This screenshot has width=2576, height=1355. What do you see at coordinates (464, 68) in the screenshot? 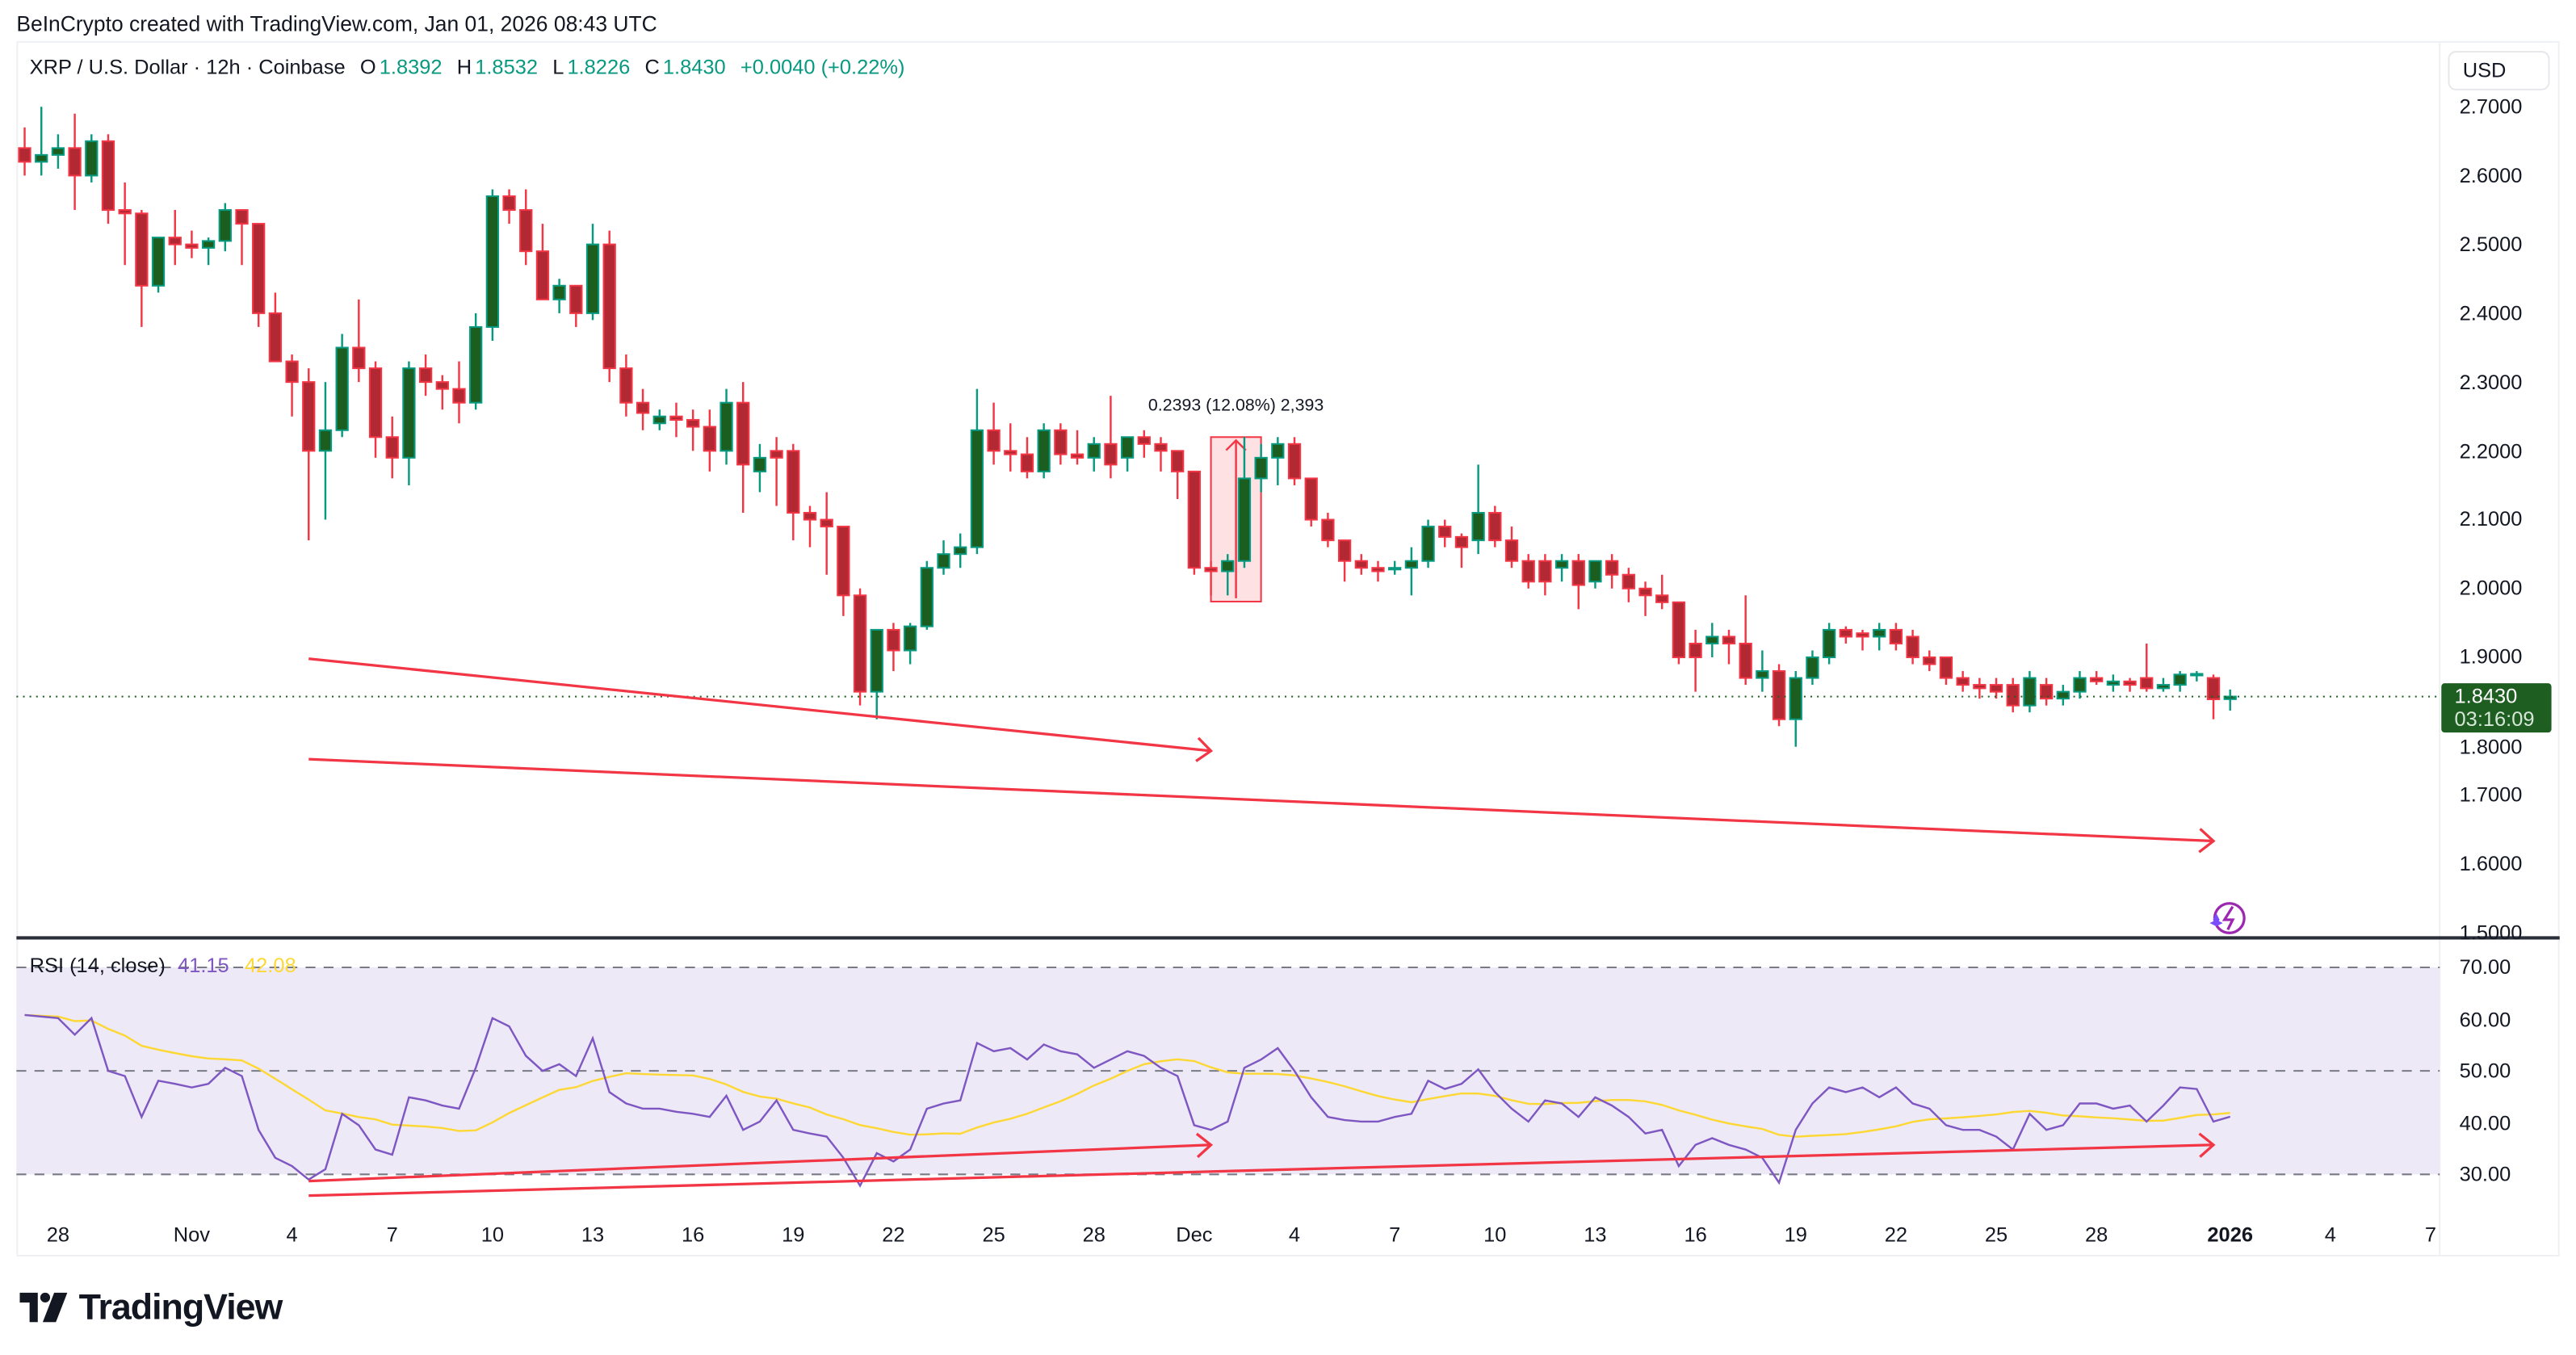
I see `high-label: H` at bounding box center [464, 68].